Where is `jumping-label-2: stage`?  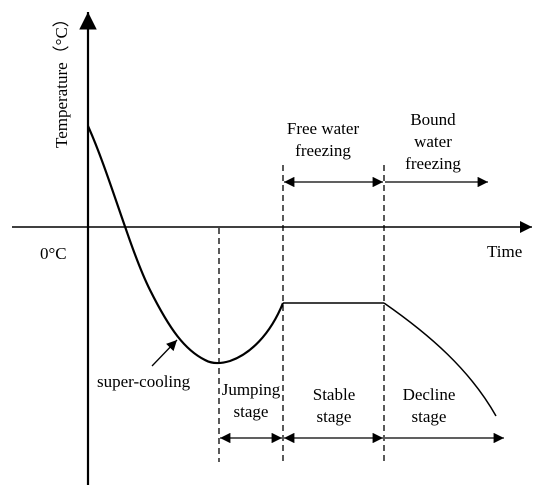
jumping-label-2: stage is located at coordinates (251, 411).